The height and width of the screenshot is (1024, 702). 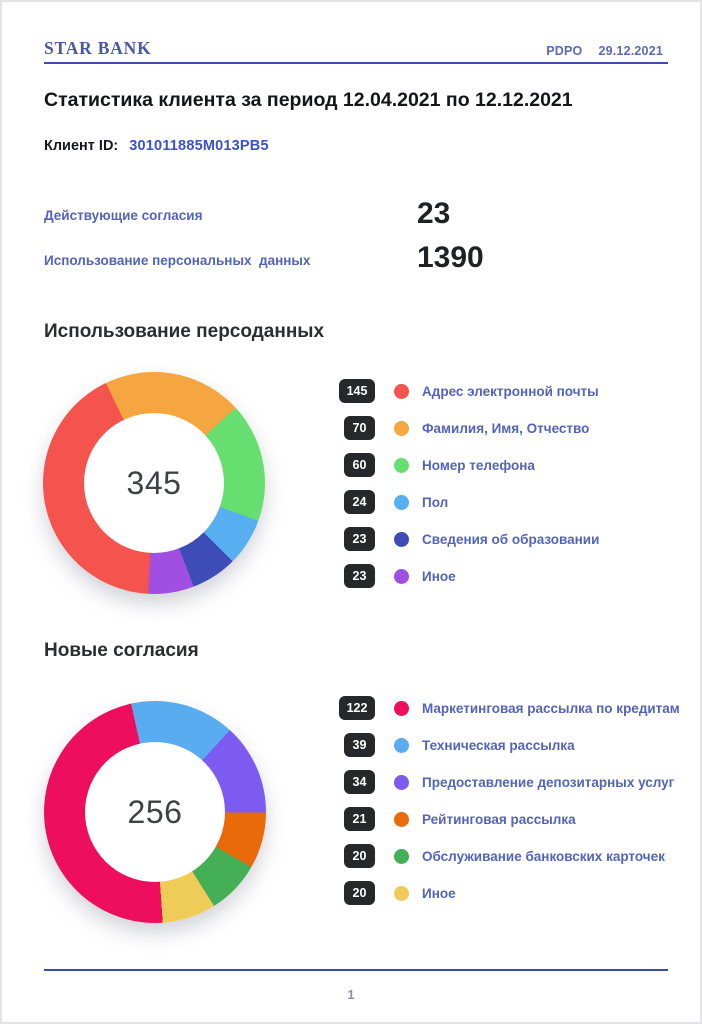 What do you see at coordinates (511, 539) in the screenshot?
I see `legend-label: Сведения об образовании` at bounding box center [511, 539].